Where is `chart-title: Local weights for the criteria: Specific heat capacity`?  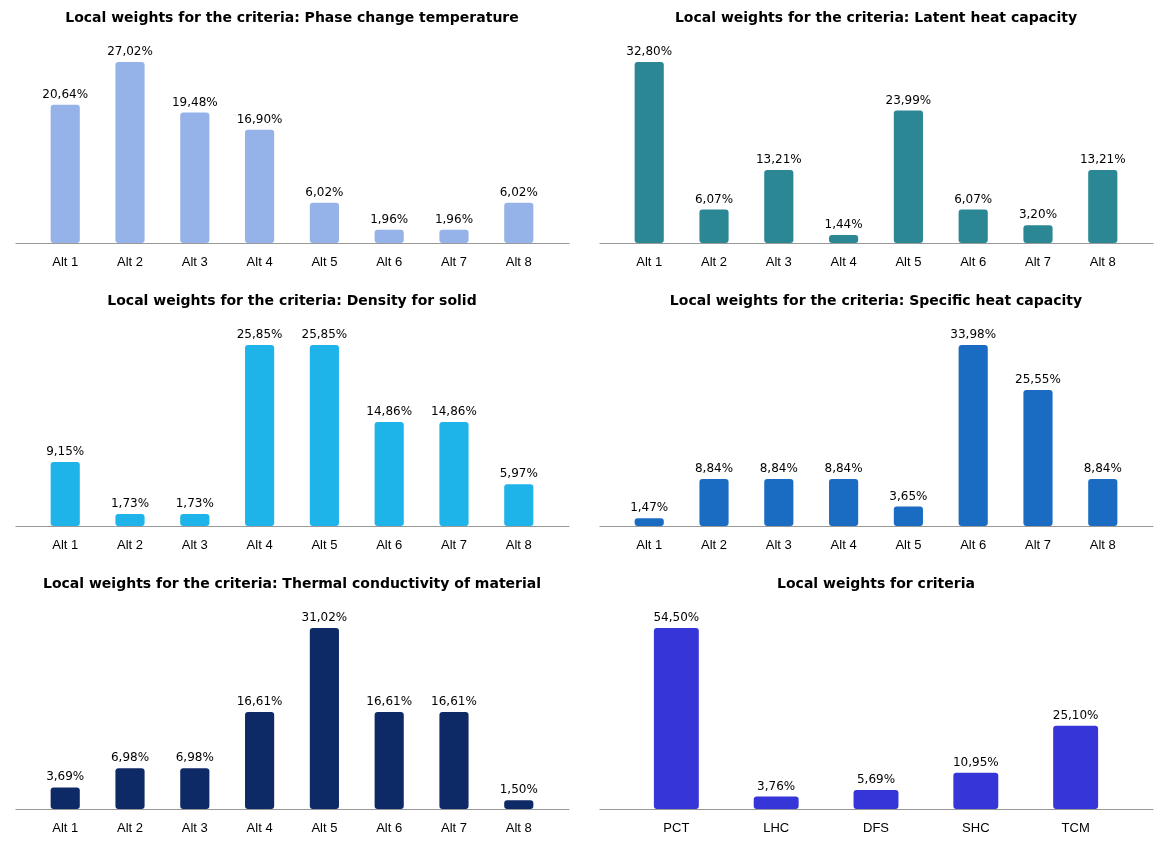 chart-title: Local weights for the criteria: Specific heat capacity is located at coordinates (876, 300).